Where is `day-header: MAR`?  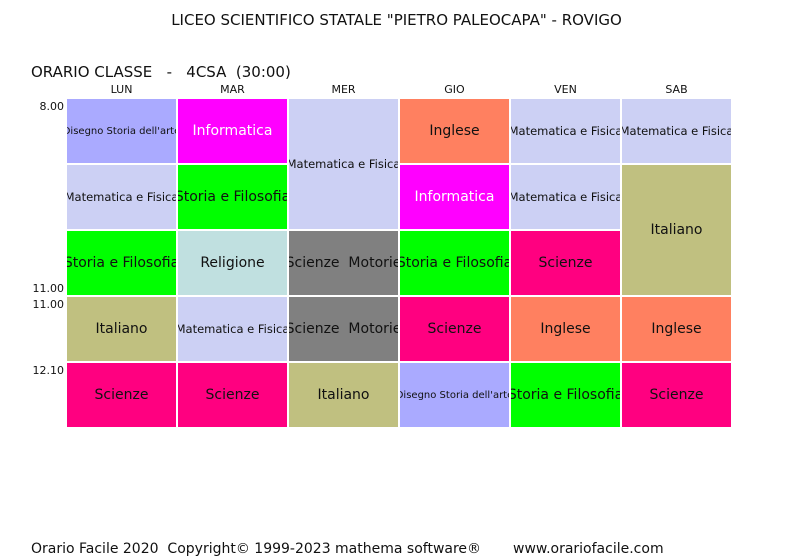 day-header: MAR is located at coordinates (232, 89).